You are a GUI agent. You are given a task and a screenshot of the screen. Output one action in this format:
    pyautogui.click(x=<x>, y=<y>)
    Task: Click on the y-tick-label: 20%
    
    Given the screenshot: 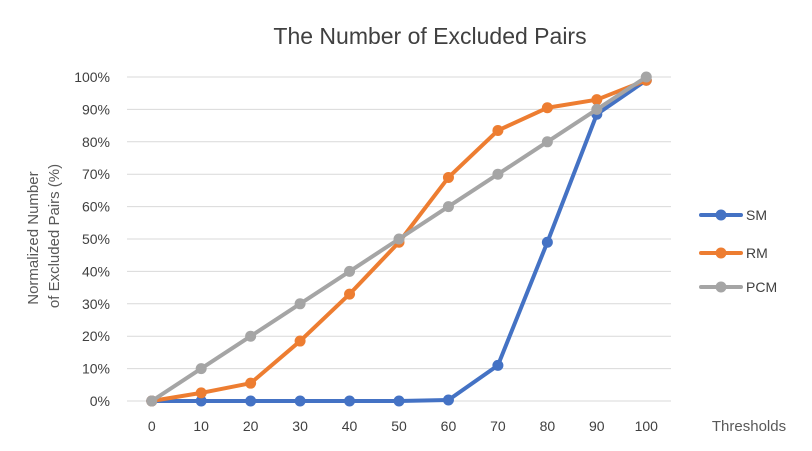 What is the action you would take?
    pyautogui.click(x=96, y=336)
    